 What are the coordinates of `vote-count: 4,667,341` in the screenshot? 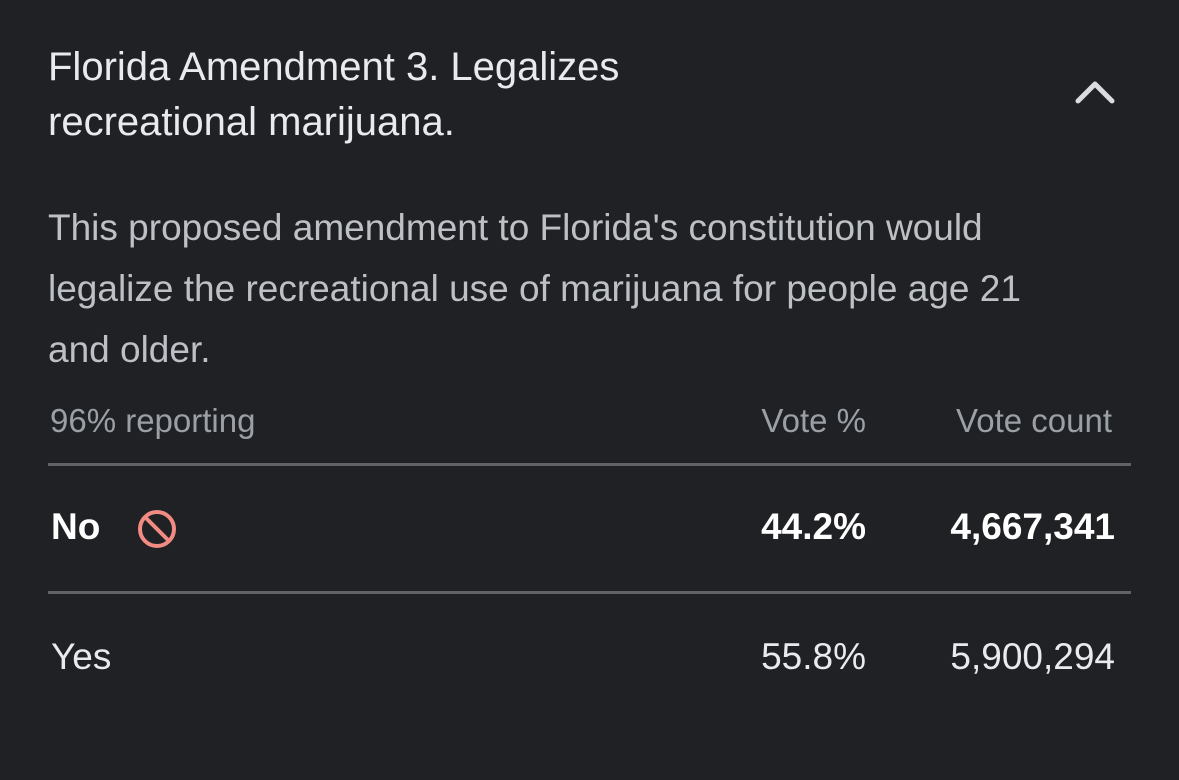 It's located at (1032, 526).